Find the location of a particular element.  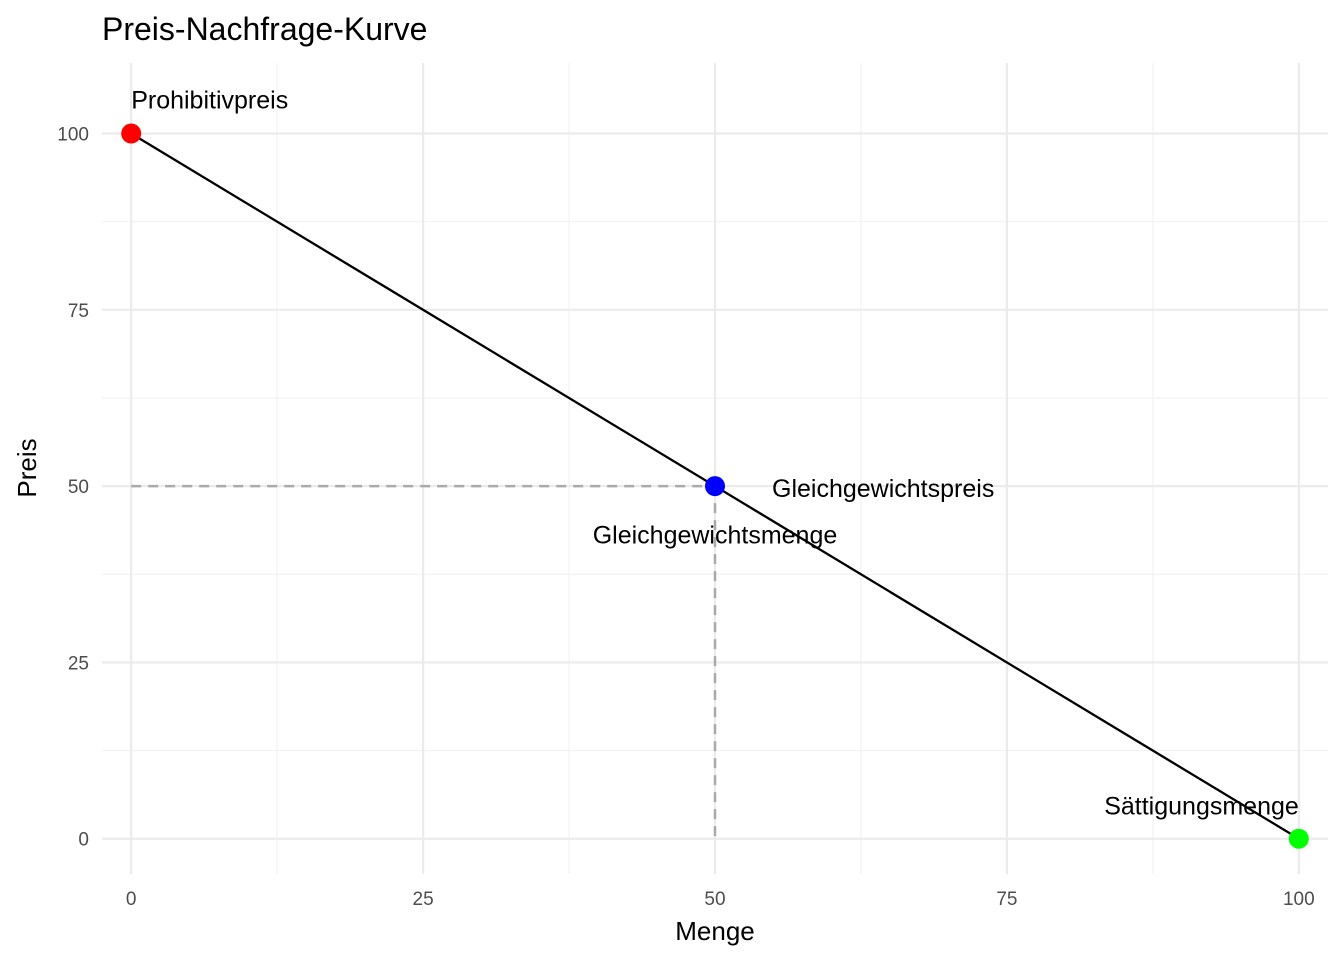

x-tick-label: 50 is located at coordinates (714, 899).